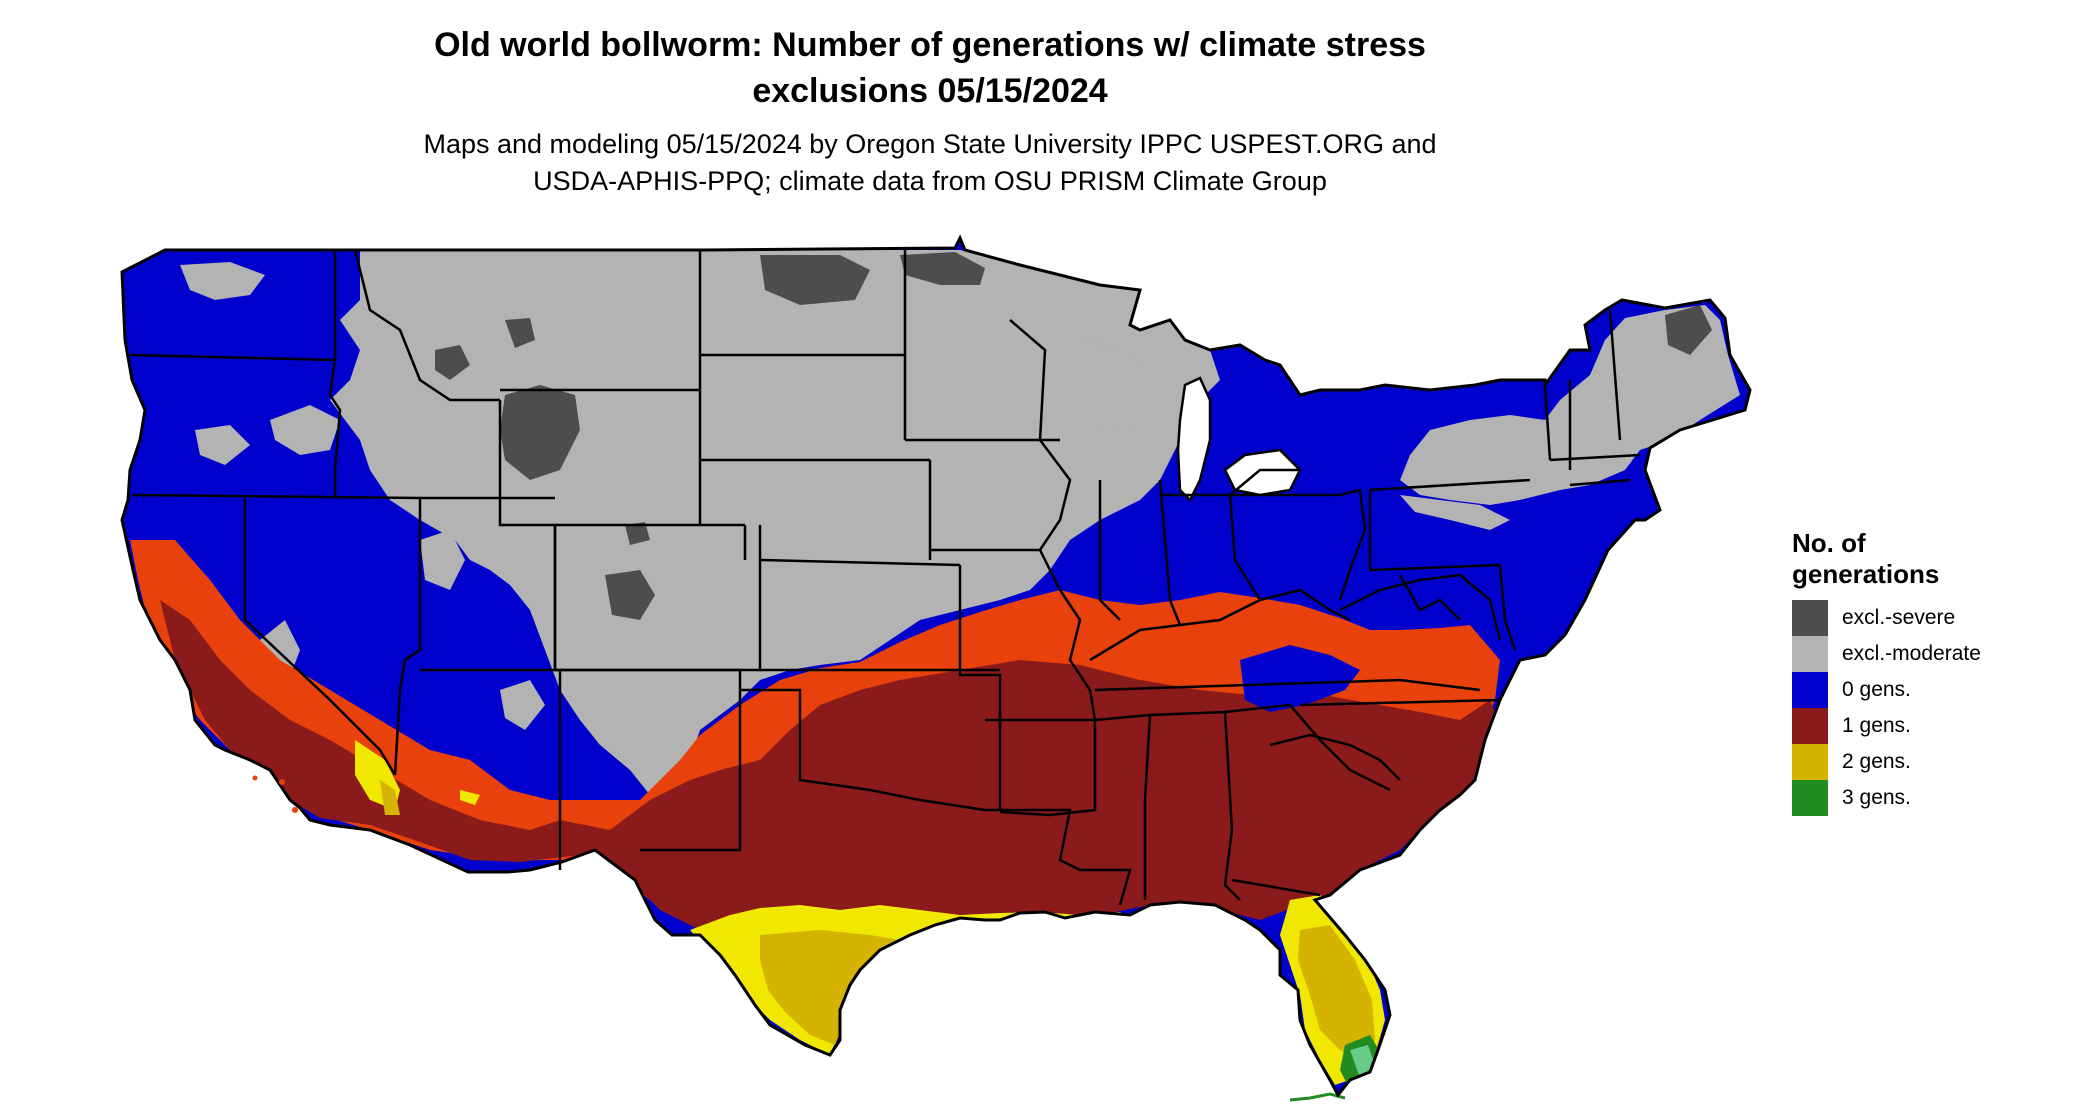 This screenshot has width=2100, height=1116. I want to click on legend-label: 1 gens., so click(1876, 725).